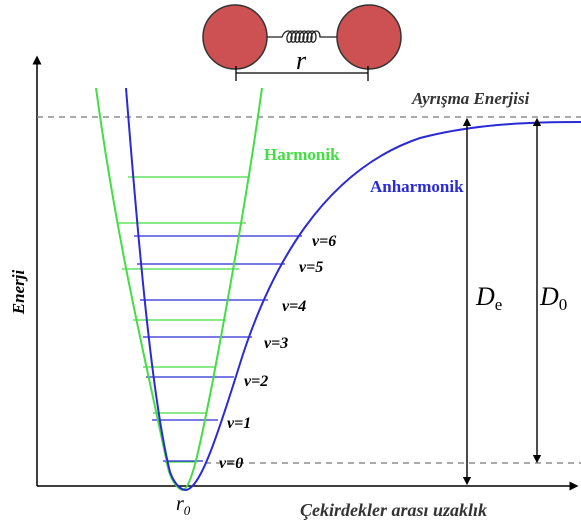 This screenshot has height=530, width=581. What do you see at coordinates (276, 343) in the screenshot?
I see `level-label-v3: v=3` at bounding box center [276, 343].